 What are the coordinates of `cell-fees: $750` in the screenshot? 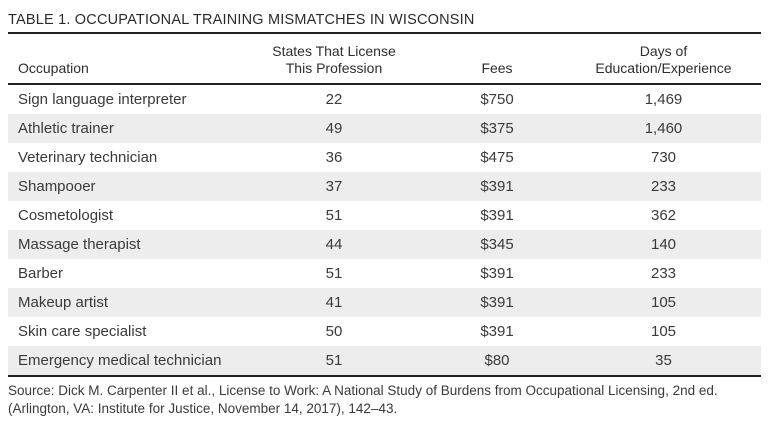 It's located at (497, 99).